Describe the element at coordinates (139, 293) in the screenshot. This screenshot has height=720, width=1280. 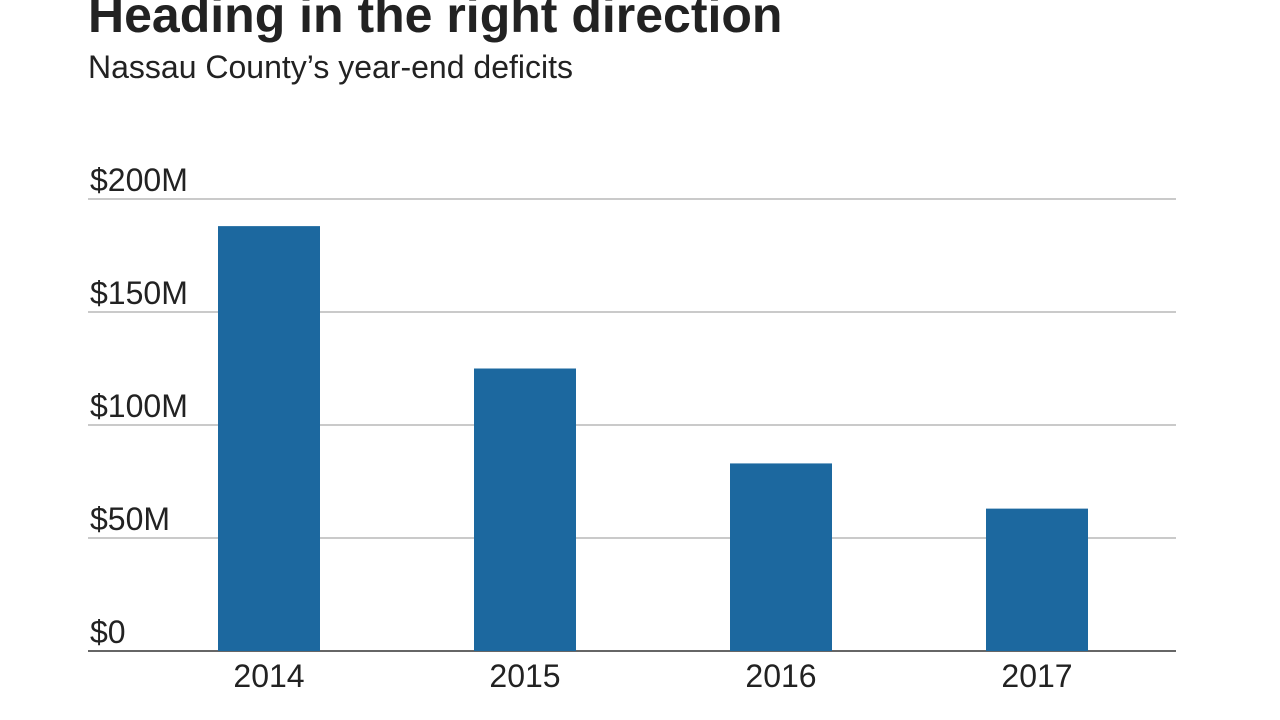
I see `y-tick-label: $150M` at that location.